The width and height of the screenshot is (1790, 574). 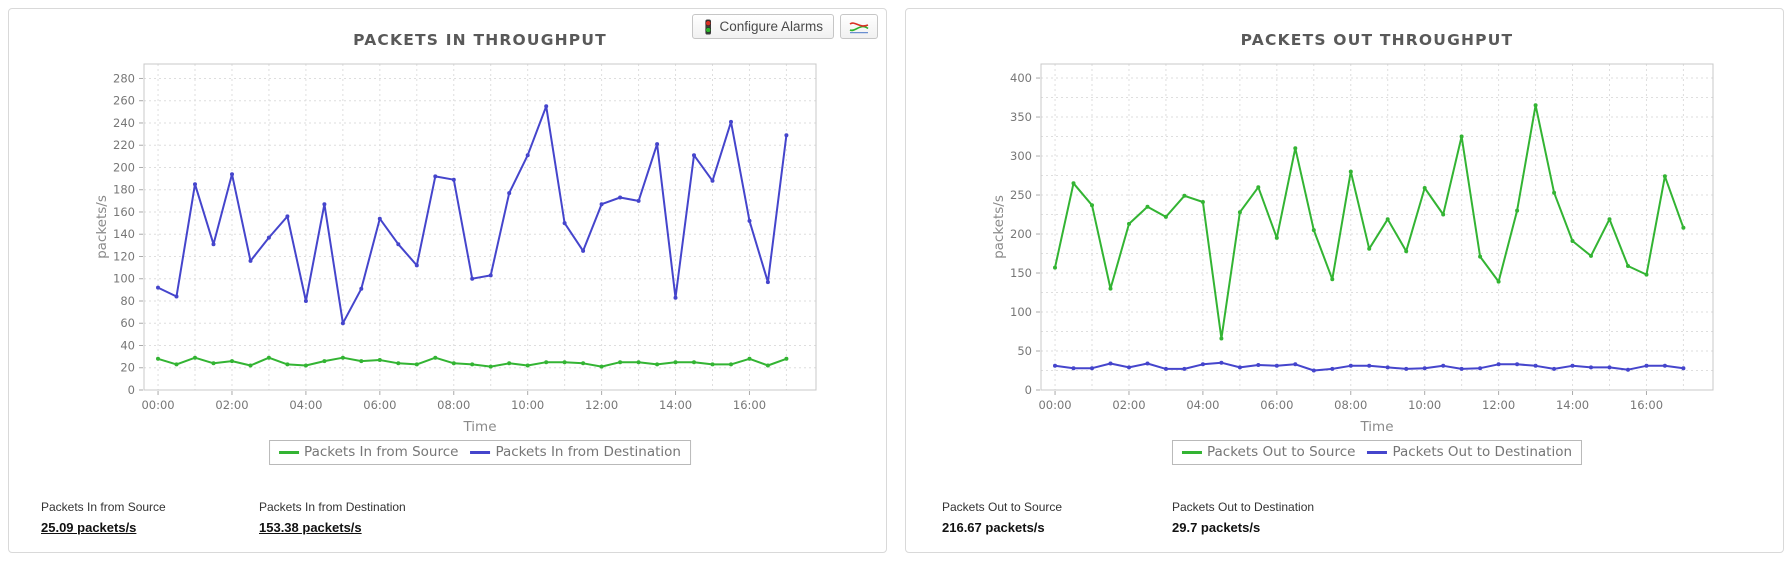 What do you see at coordinates (124, 101) in the screenshot?
I see `svg-text: 260` at bounding box center [124, 101].